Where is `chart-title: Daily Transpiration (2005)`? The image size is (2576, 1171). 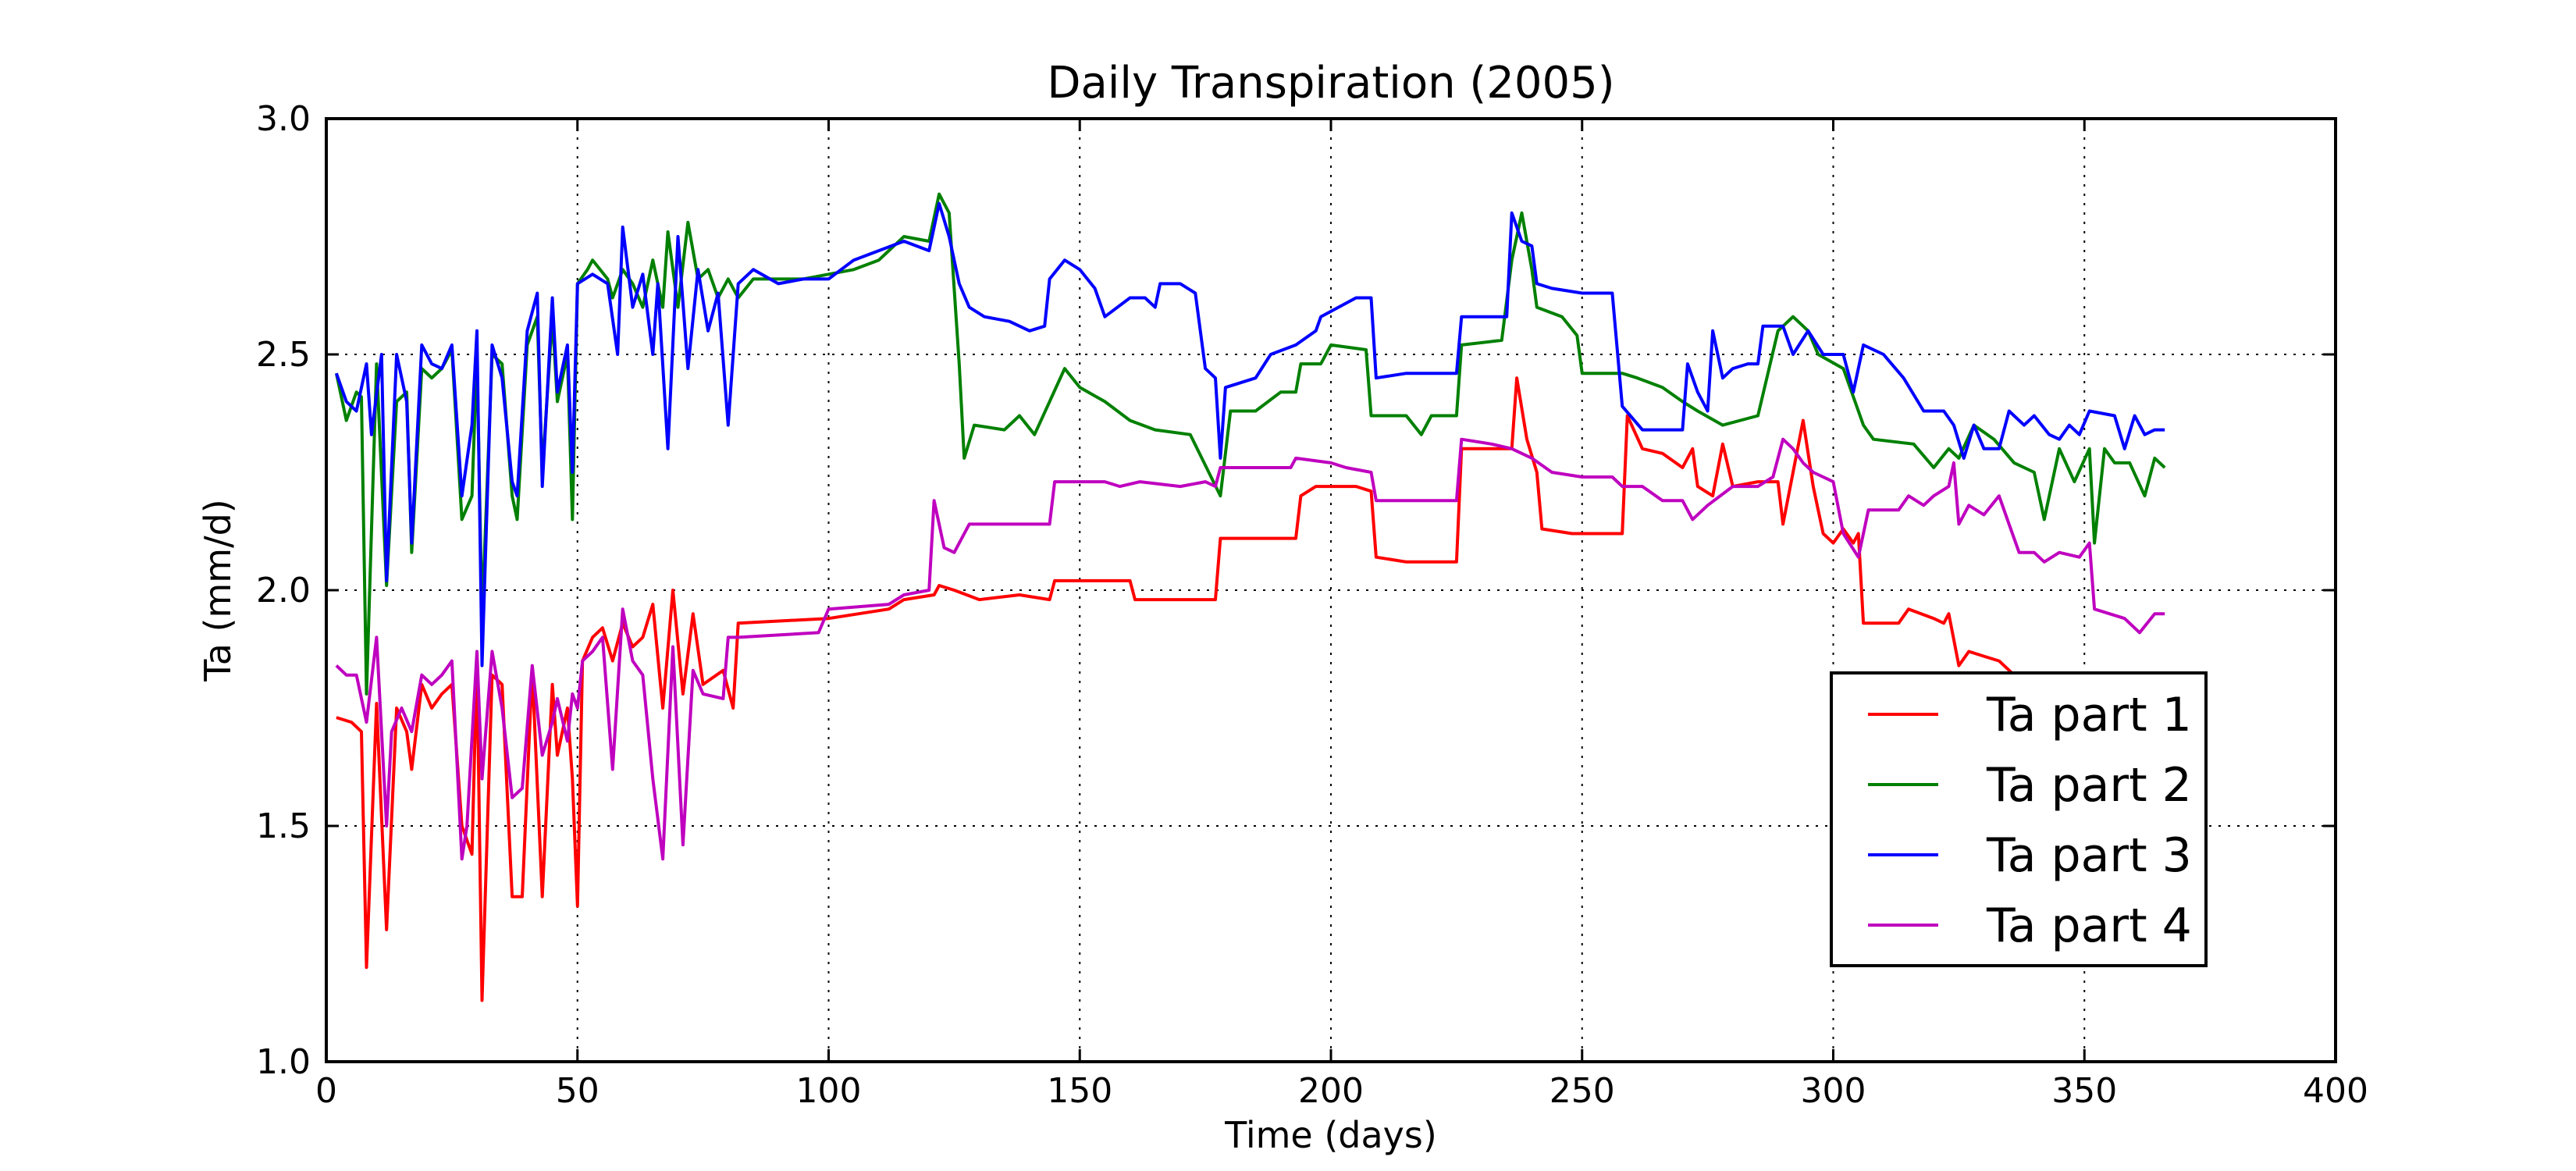
chart-title: Daily Transpiration (2005) is located at coordinates (1330, 83).